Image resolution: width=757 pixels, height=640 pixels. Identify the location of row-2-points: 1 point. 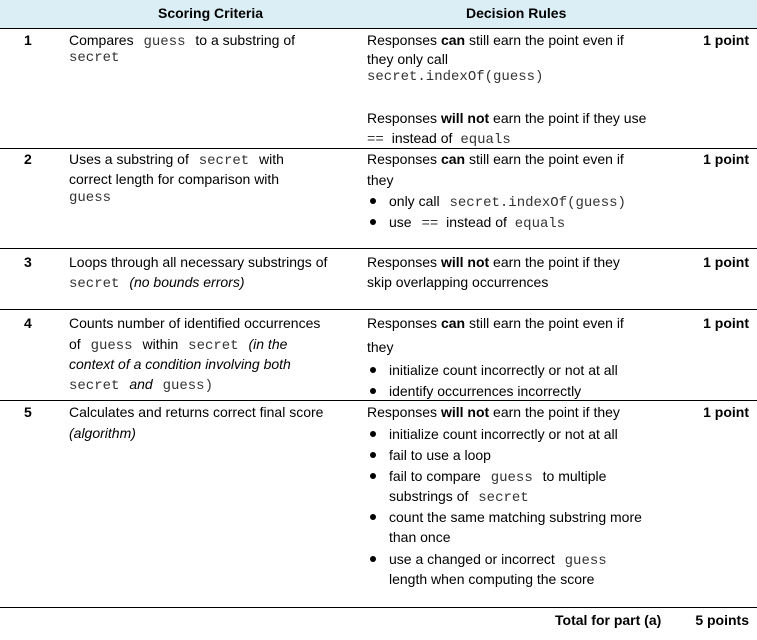
(726, 159).